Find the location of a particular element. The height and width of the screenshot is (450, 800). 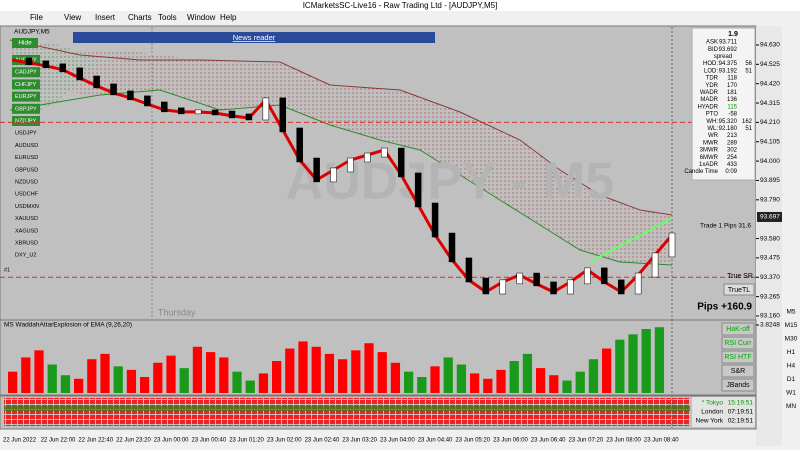

menu-item: Tools is located at coordinates (167, 17).